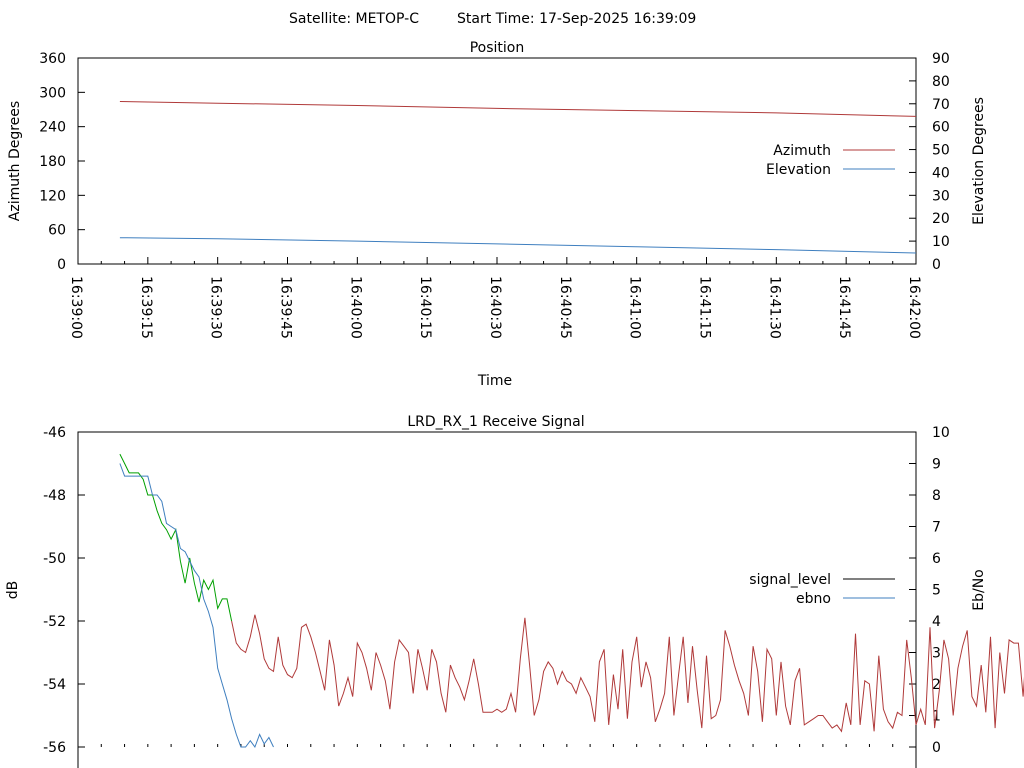 Image resolution: width=1024 pixels, height=768 pixels. I want to click on position-xtick-label: 16:41:15, so click(705, 307).